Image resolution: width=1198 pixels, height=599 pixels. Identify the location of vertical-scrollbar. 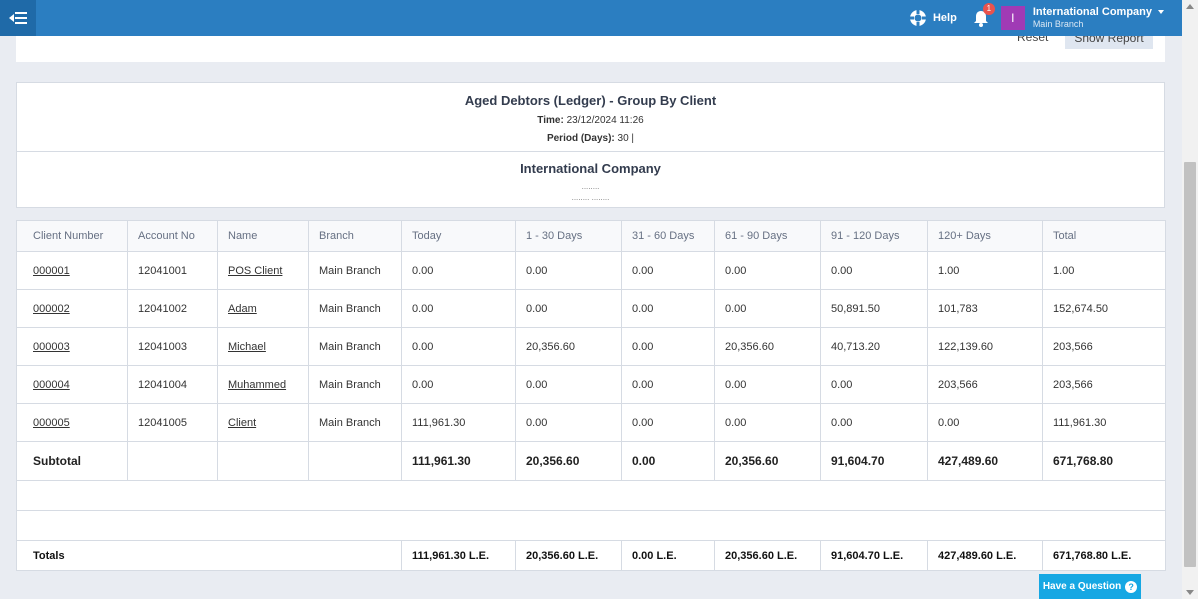
(1190, 299).